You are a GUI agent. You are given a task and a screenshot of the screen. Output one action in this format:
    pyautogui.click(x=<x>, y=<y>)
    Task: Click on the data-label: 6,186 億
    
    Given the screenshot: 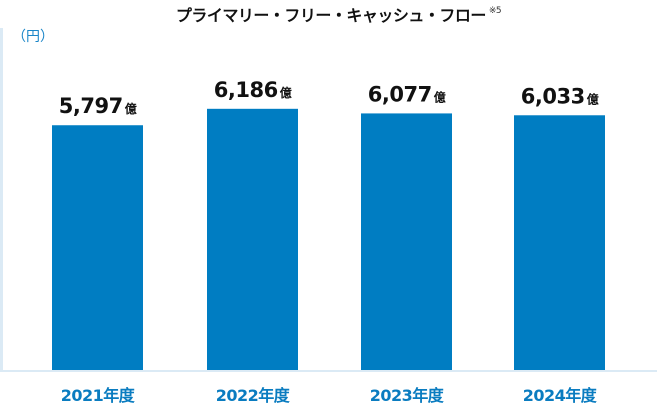 What is the action you would take?
    pyautogui.click(x=253, y=90)
    